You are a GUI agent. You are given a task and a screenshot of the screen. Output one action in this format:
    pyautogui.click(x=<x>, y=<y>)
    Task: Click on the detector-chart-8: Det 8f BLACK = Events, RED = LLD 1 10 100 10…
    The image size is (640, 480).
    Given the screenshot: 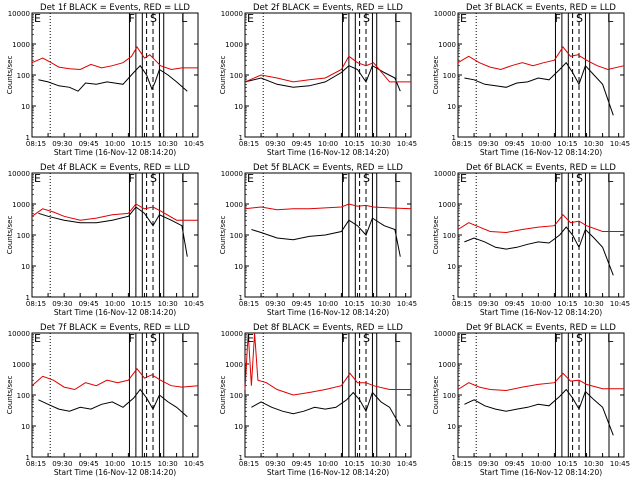 What is the action you would take?
    pyautogui.click(x=318, y=400)
    